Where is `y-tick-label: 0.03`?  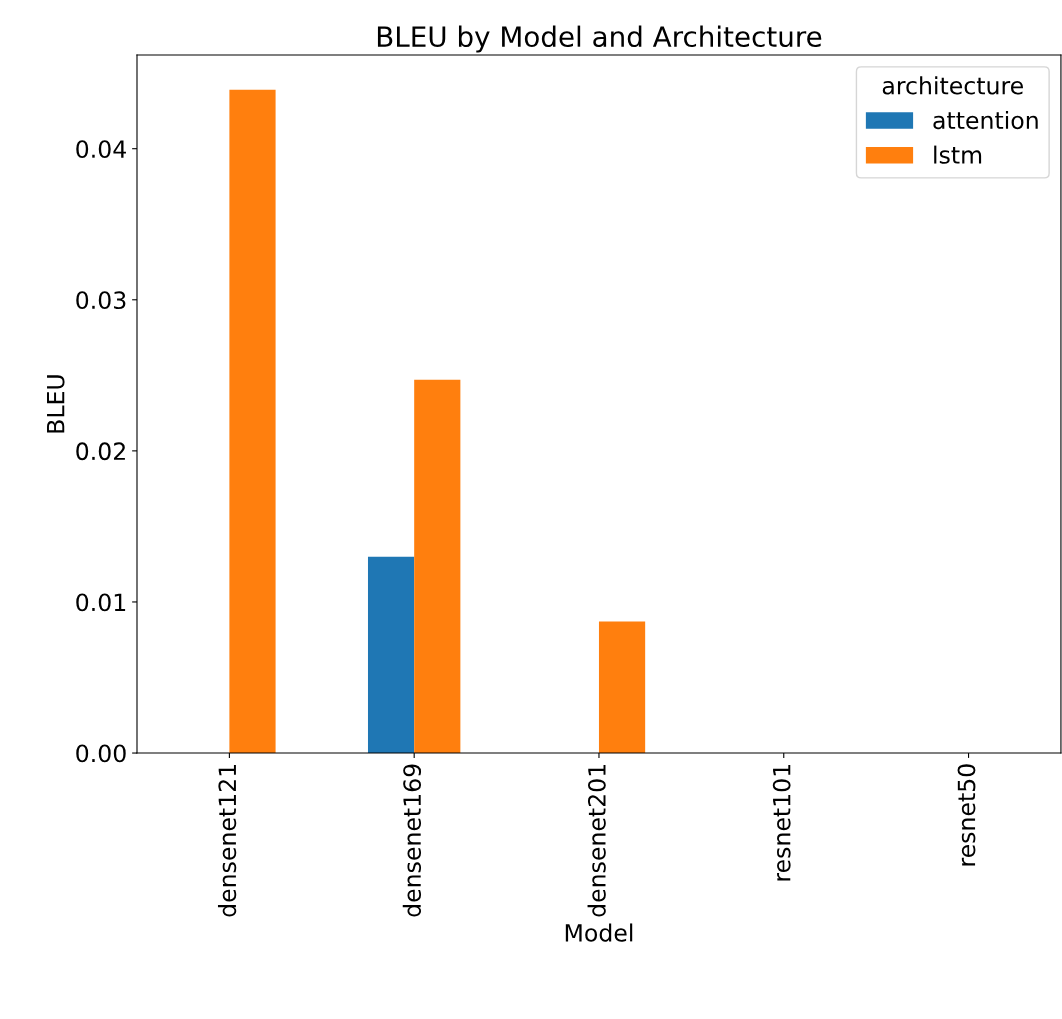 y-tick-label: 0.03 is located at coordinates (101, 300).